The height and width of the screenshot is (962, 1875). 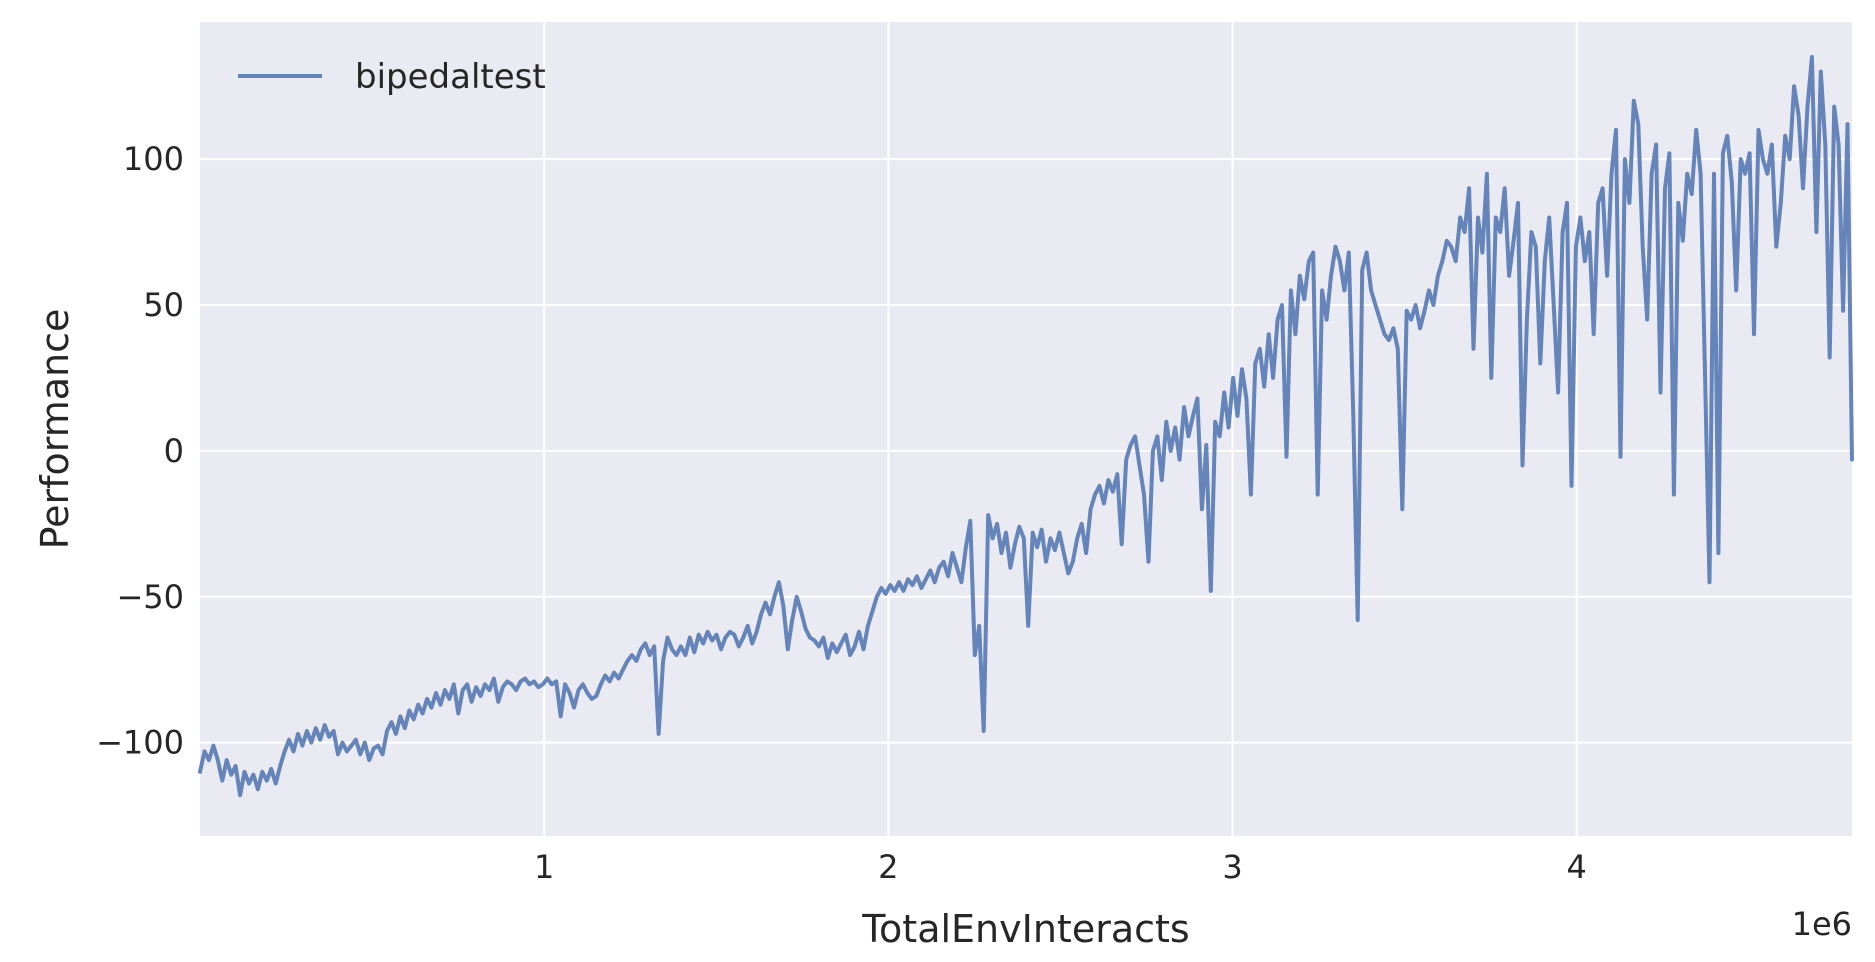 I want to click on y-tick-label: 100, so click(x=153, y=159).